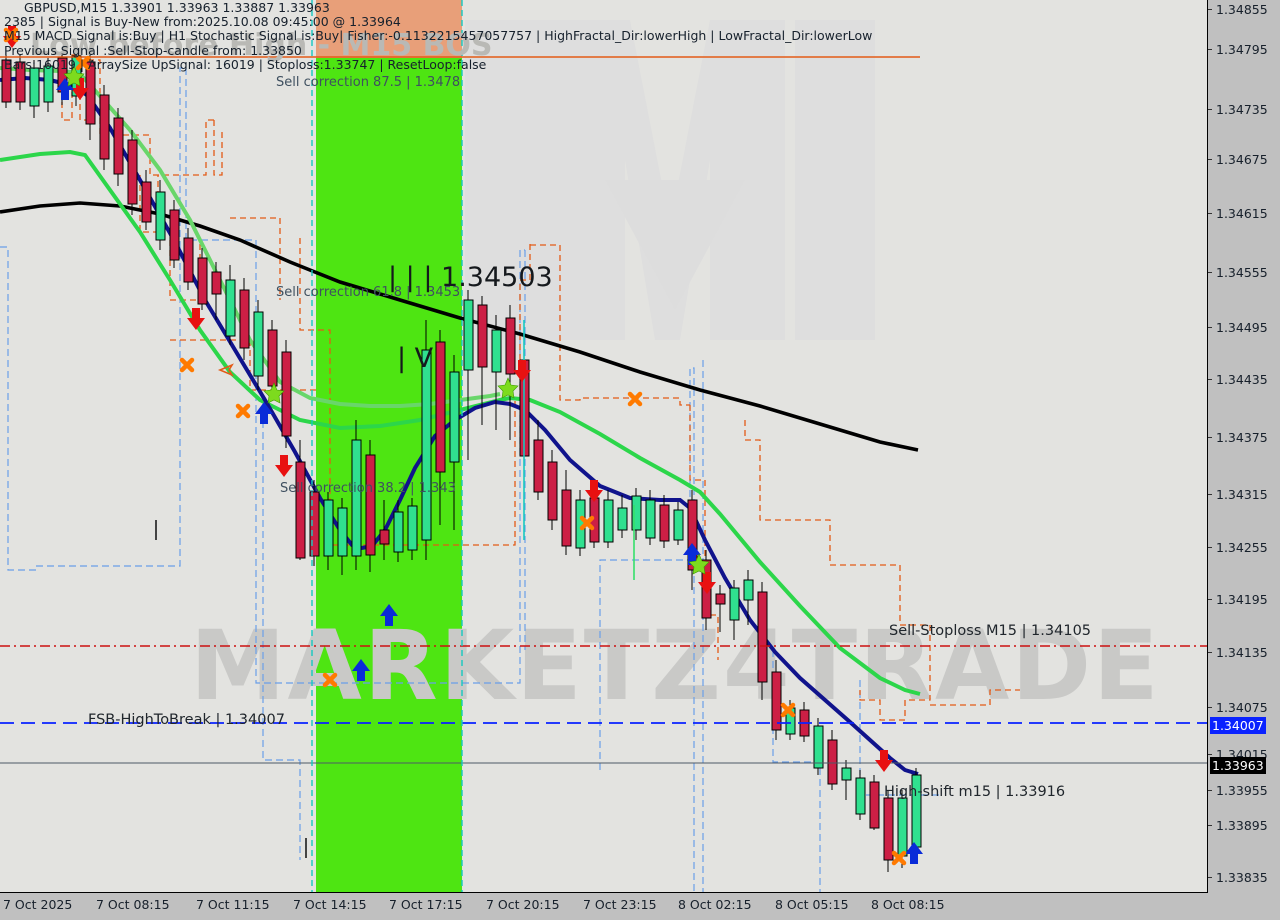 The image size is (1280, 920). I want to click on sell-stoploss-m15: Sell-Stoploss M15 | 1.34105, so click(990, 631).